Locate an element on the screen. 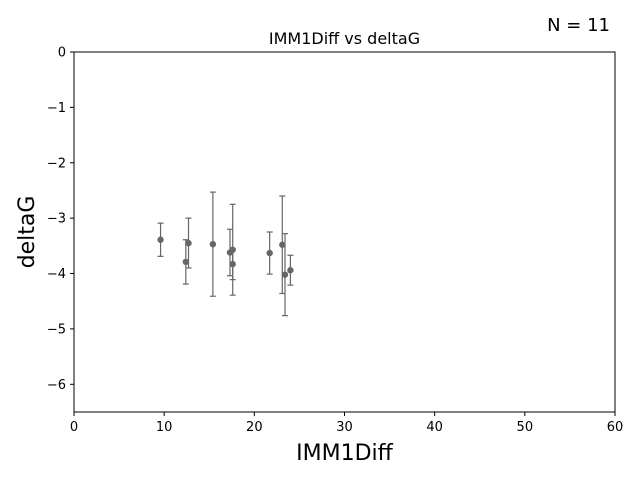 The height and width of the screenshot is (480, 640). x-tick-label: 20 is located at coordinates (254, 427).